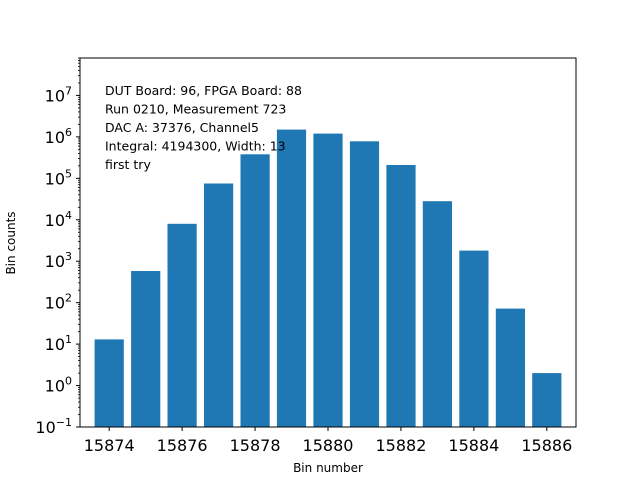 Image resolution: width=640 pixels, height=480 pixels. What do you see at coordinates (546, 445) in the screenshot?
I see `x-tick-label: 15886` at bounding box center [546, 445].